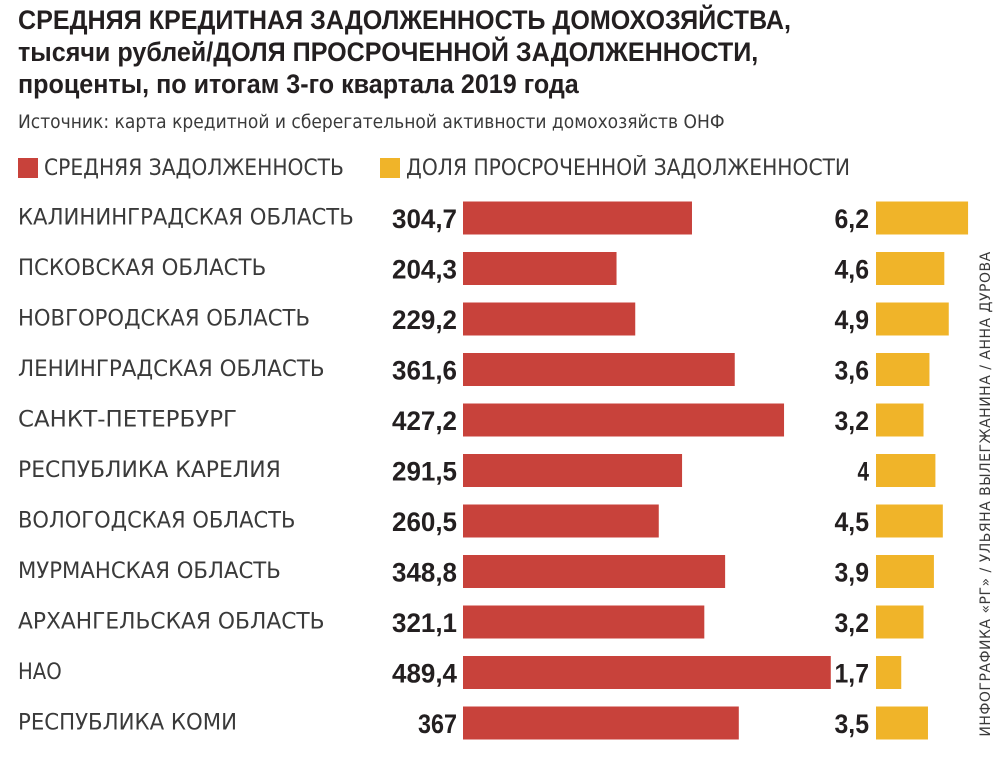  I want to click on debt-value-label: 321,1, so click(424, 623).